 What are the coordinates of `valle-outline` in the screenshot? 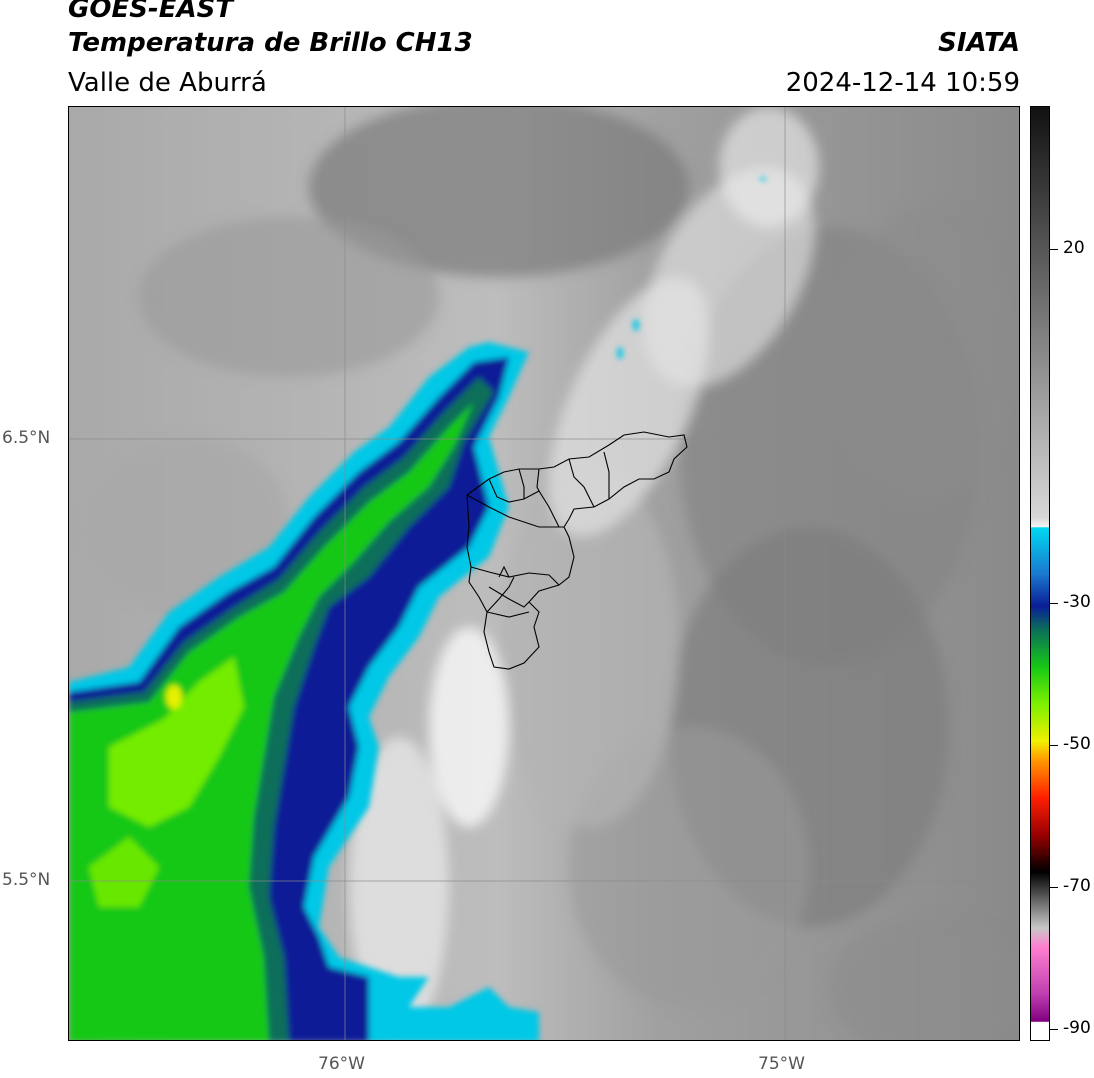 It's located at (577, 550).